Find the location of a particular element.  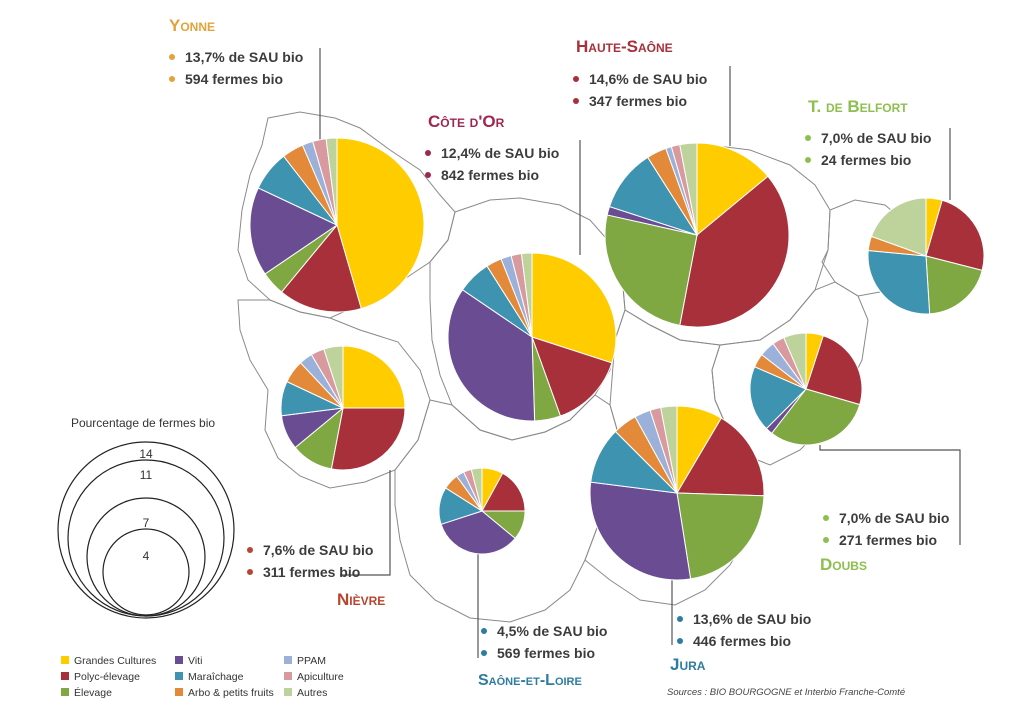

legend-label-gc: Grandes Cultures is located at coordinates (115, 661).